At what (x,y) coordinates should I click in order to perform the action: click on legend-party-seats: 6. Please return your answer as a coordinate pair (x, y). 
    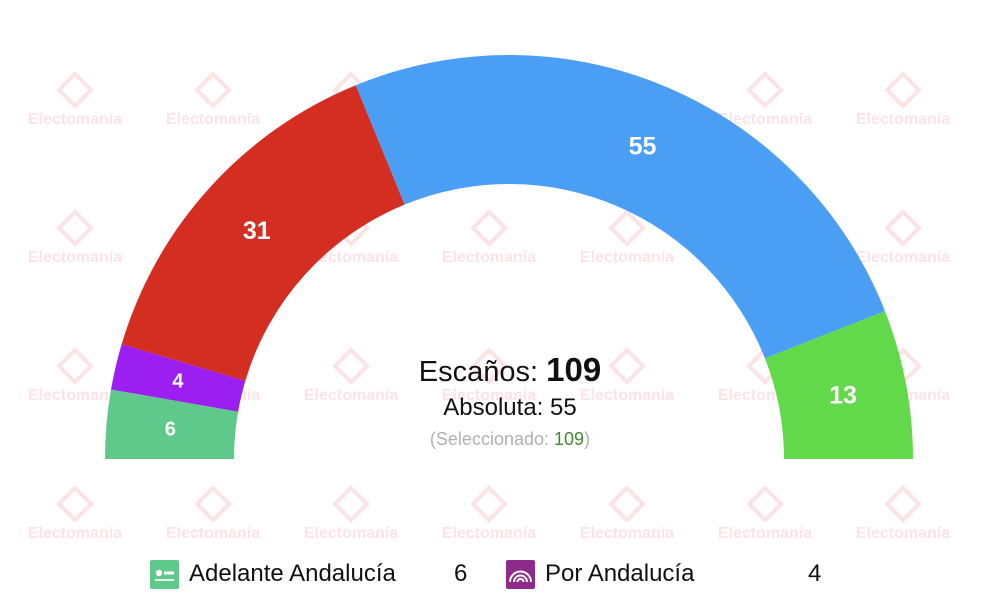
    Looking at the image, I should click on (461, 573).